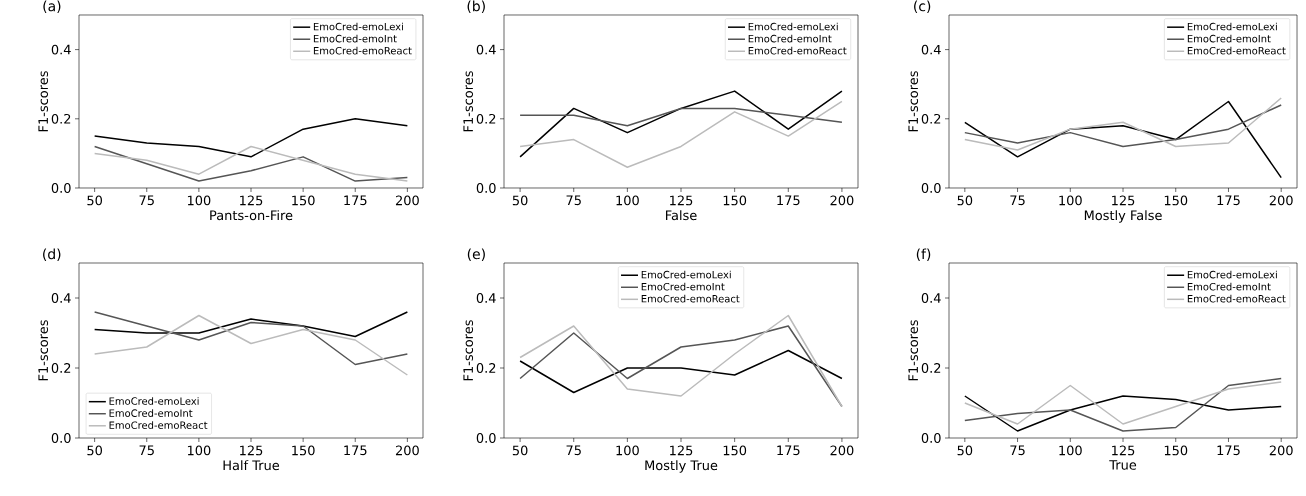 This screenshot has height=496, width=1306. What do you see at coordinates (251, 465) in the screenshot?
I see `x-axis-title: Half True` at bounding box center [251, 465].